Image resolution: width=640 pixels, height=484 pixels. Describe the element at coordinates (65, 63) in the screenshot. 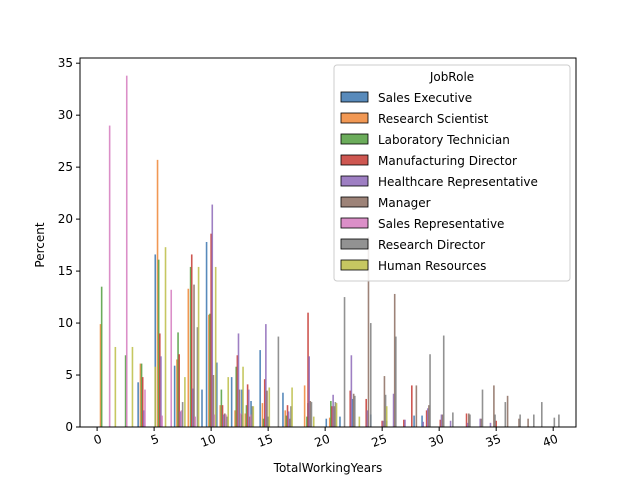

I see `y-tick-label: 35` at that location.